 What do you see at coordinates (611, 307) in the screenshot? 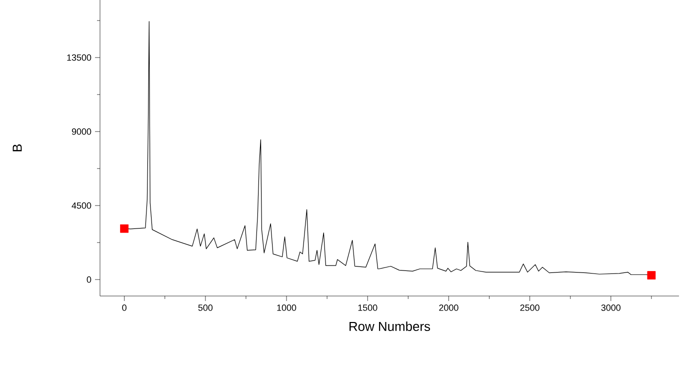
I see `x-tick-label: 3000` at bounding box center [611, 307].